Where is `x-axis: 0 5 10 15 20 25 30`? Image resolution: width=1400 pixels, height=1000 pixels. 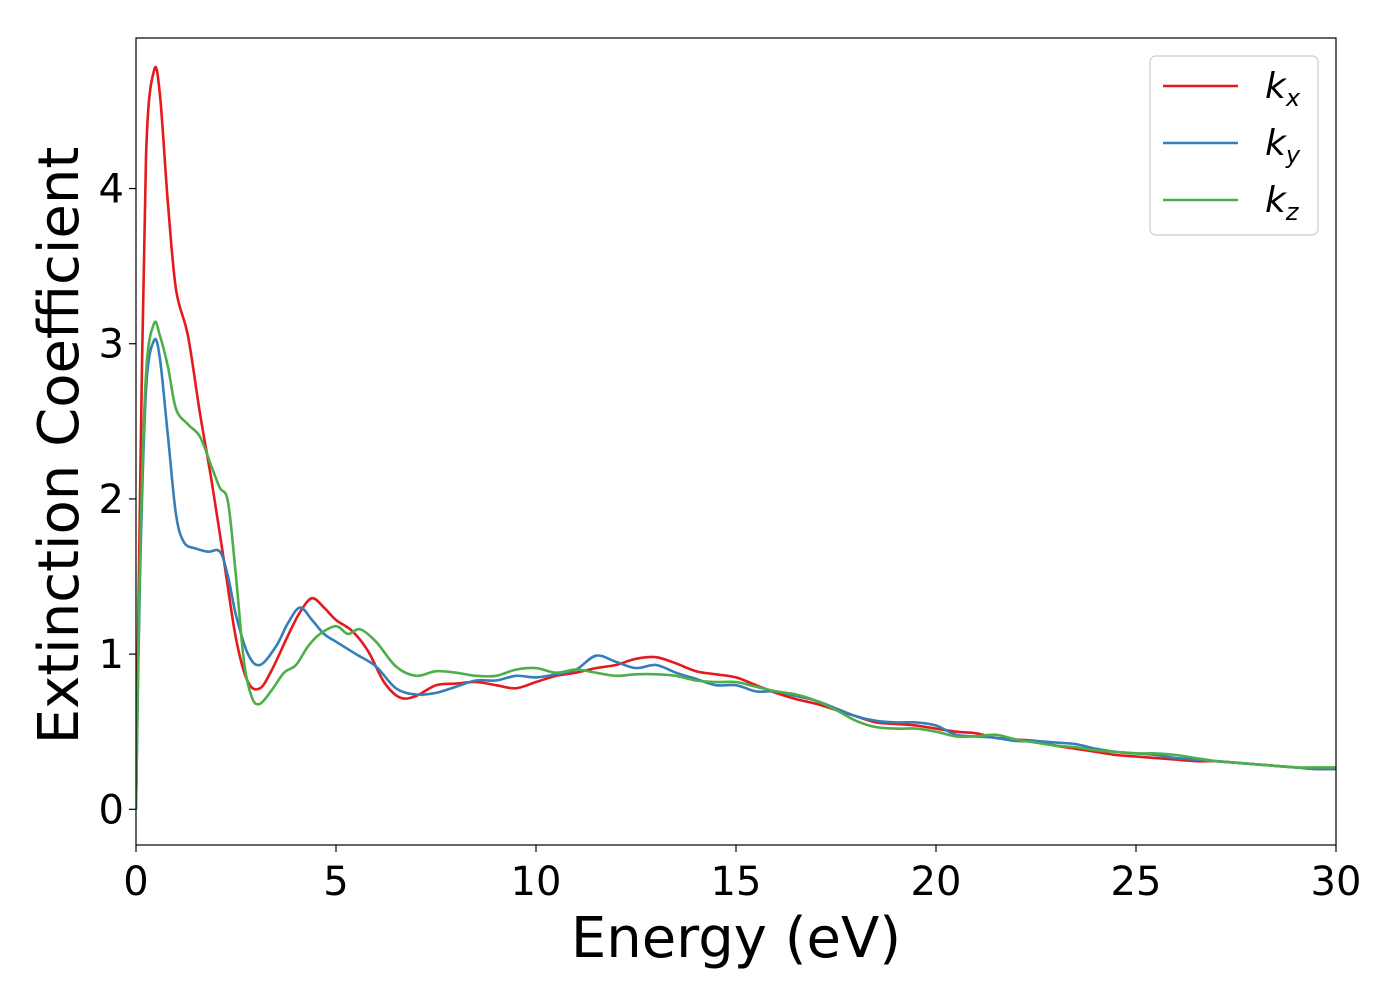 x-axis: 0 5 10 15 20 25 30 is located at coordinates (742, 875).